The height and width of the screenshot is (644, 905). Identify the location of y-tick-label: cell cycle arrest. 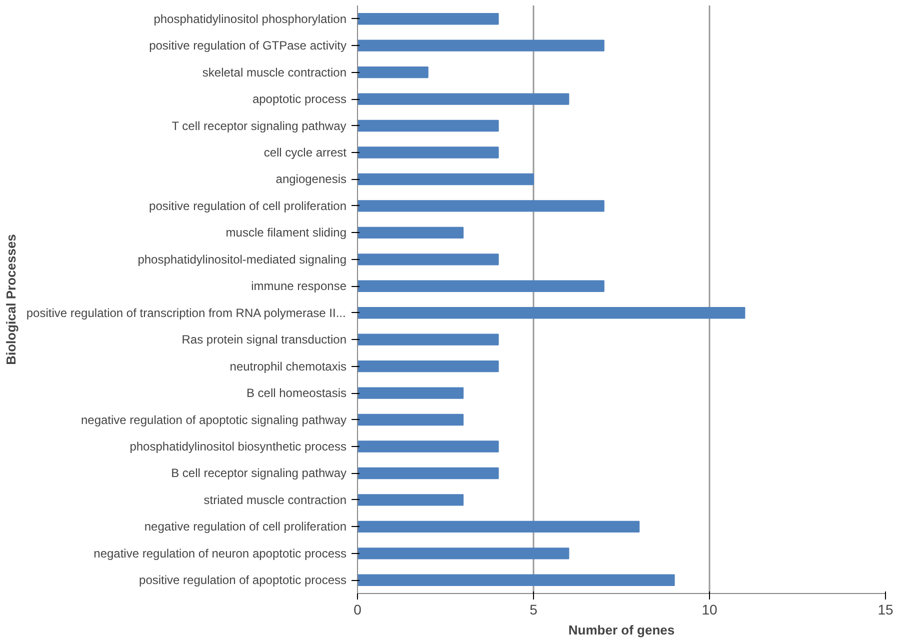
(306, 153).